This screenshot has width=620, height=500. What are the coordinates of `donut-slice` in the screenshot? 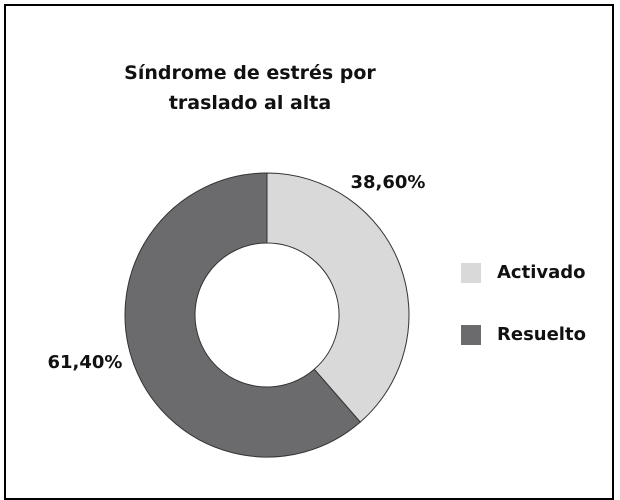 It's located at (338, 297).